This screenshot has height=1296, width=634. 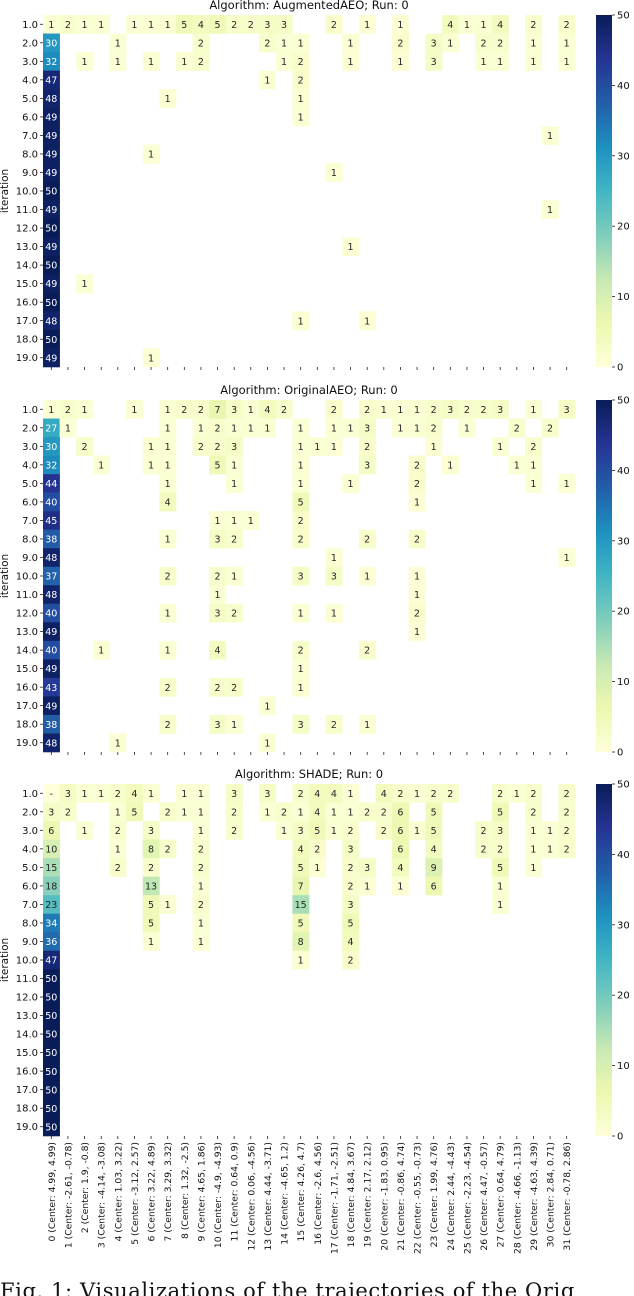 What do you see at coordinates (467, 1198) in the screenshot?
I see `x-tick-label: 25 (Center: -2.23, -4.54)` at bounding box center [467, 1198].